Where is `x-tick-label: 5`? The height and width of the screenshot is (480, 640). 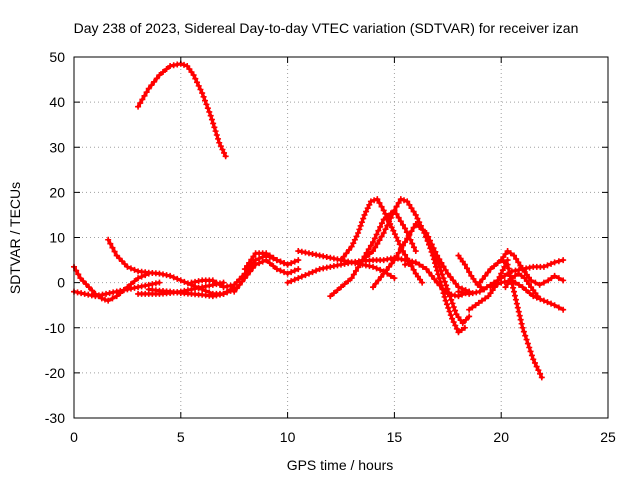 x-tick-label: 5 is located at coordinates (181, 437).